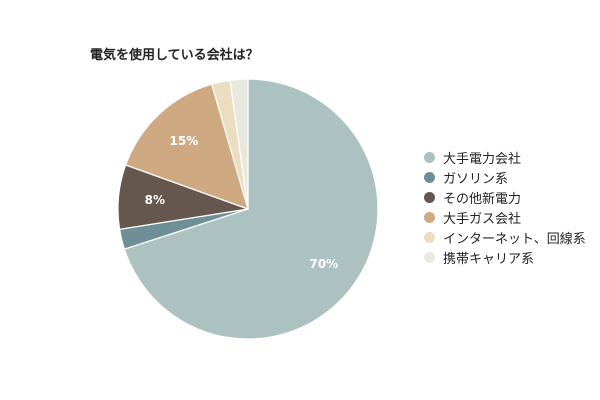 Image resolution: width=600 pixels, height=400 pixels. I want to click on legend-item-5: 携帯キャリア系, so click(505, 257).